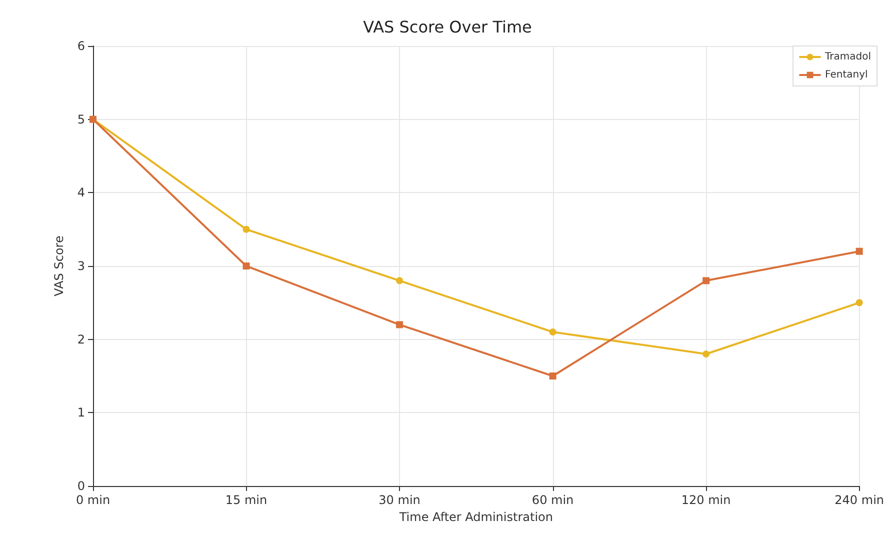 Image resolution: width=895 pixels, height=538 pixels. Describe the element at coordinates (81, 339) in the screenshot. I see `y-tick-label: 2` at that location.